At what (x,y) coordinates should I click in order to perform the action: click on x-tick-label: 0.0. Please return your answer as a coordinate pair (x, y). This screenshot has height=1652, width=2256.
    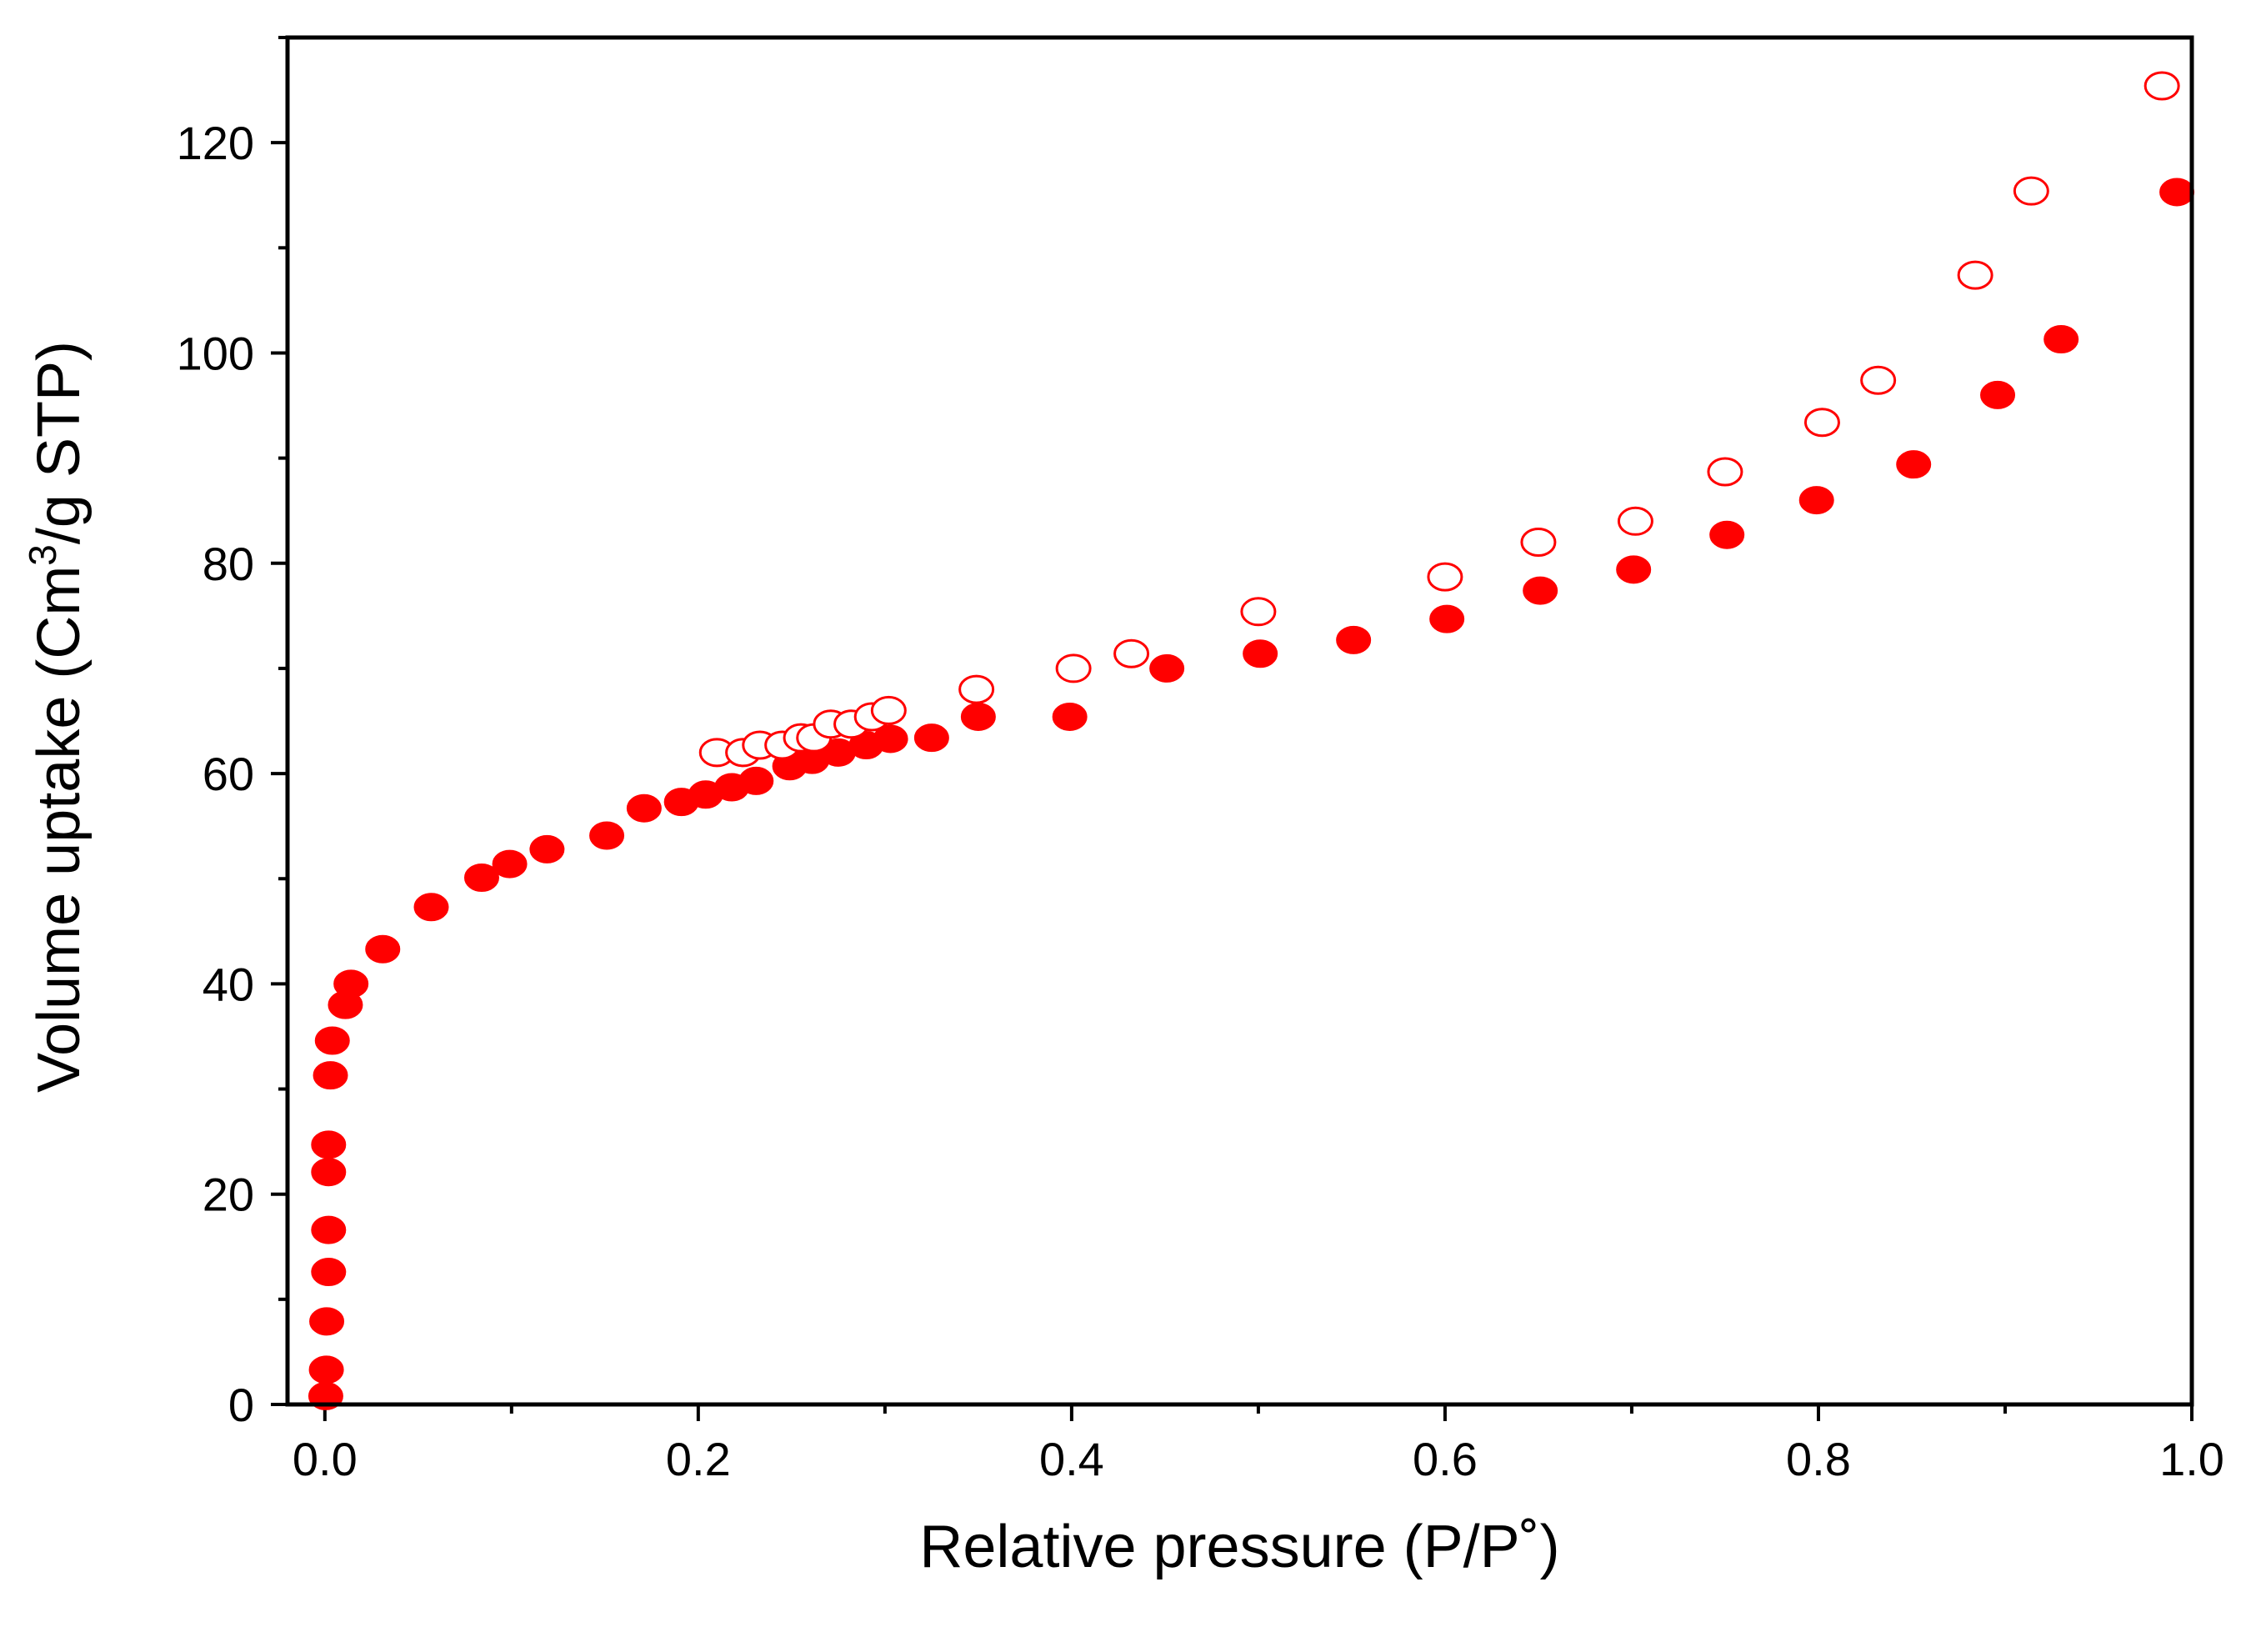
    Looking at the image, I should click on (325, 1459).